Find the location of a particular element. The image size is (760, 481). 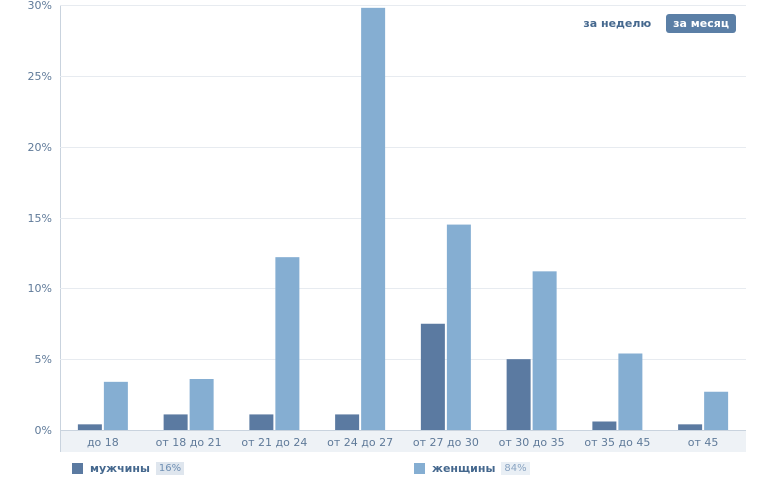

x-tick-label: от 27 до 30 is located at coordinates (446, 442).